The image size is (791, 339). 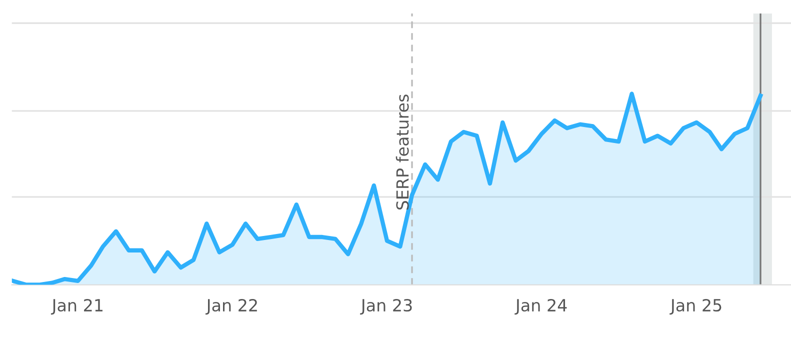 What do you see at coordinates (402, 152) in the screenshot?
I see `ref-line-label: SERP features` at bounding box center [402, 152].